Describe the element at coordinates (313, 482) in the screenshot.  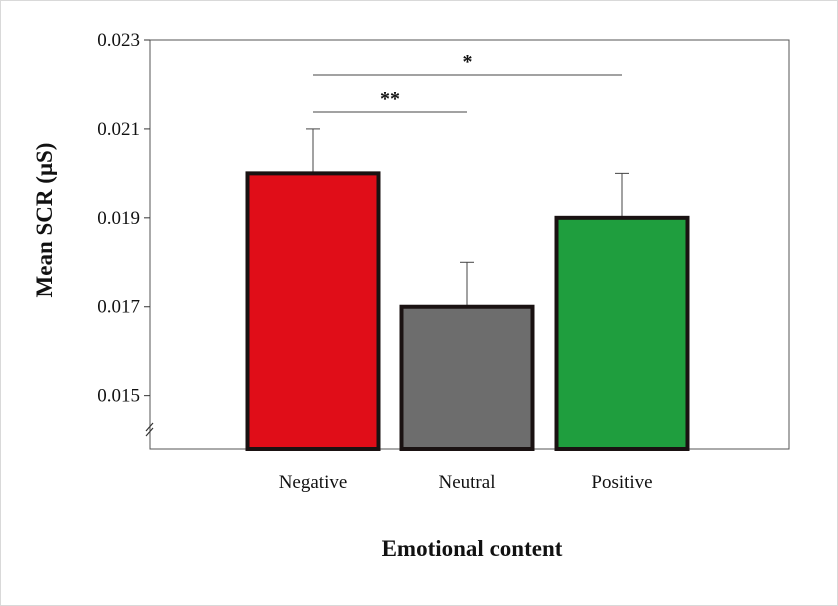
I see `x-tick-label: Negative` at that location.